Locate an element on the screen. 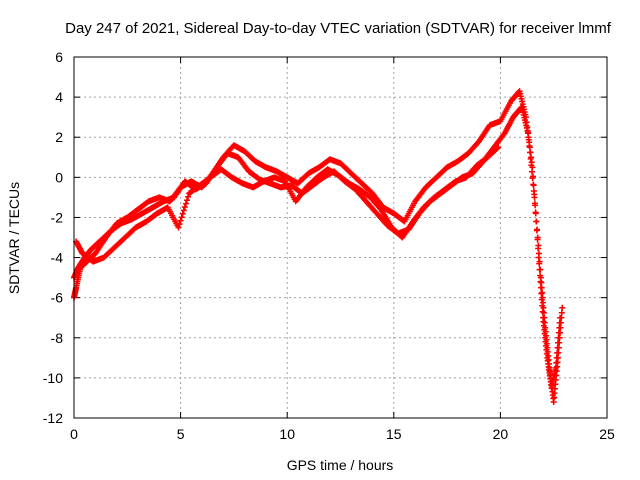 Image resolution: width=640 pixels, height=480 pixels. y-tick-labels: -12 -10 -8 -6 -4 -2 0 2 4 6 is located at coordinates (53, 237).